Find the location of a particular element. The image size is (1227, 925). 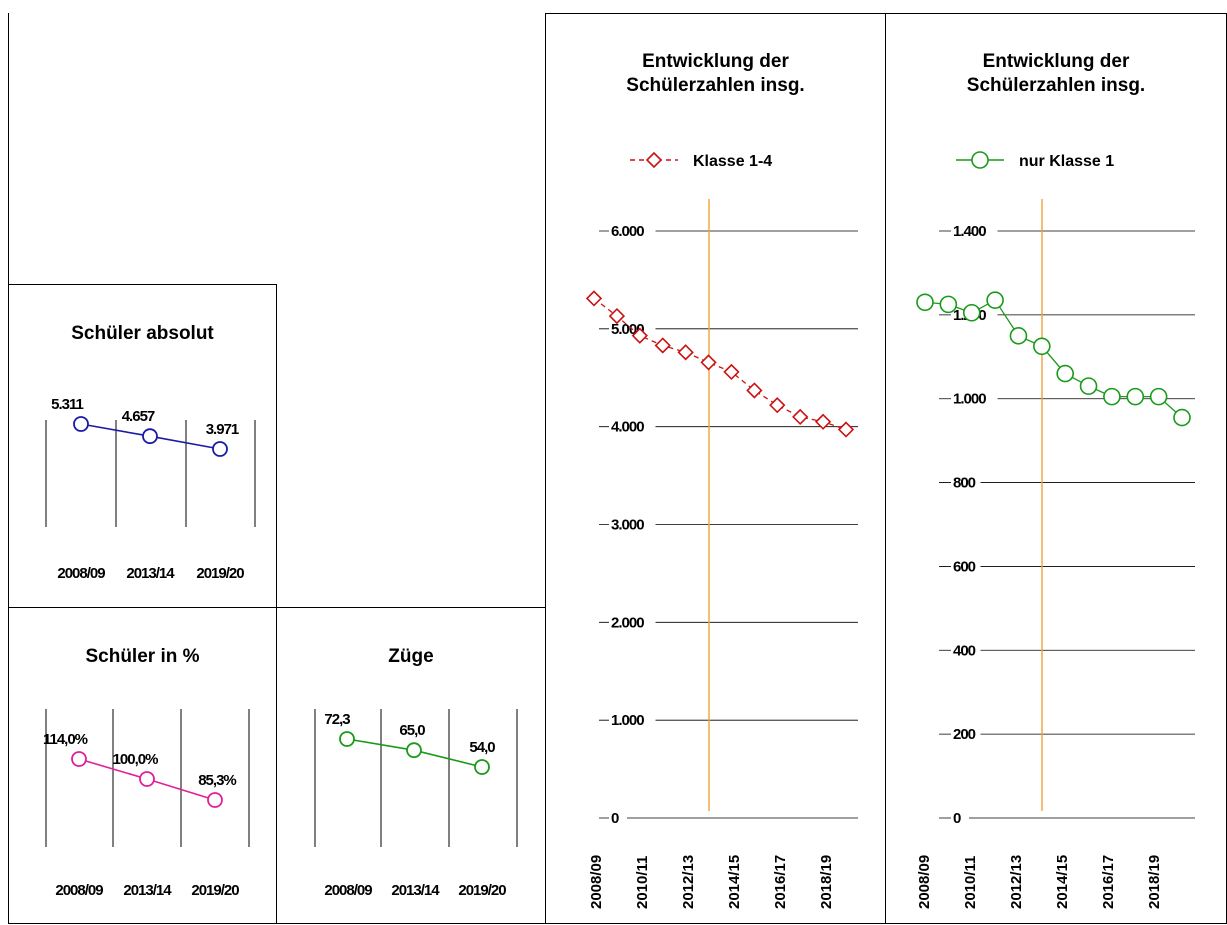

data-label: 114,0% is located at coordinates (65, 739).